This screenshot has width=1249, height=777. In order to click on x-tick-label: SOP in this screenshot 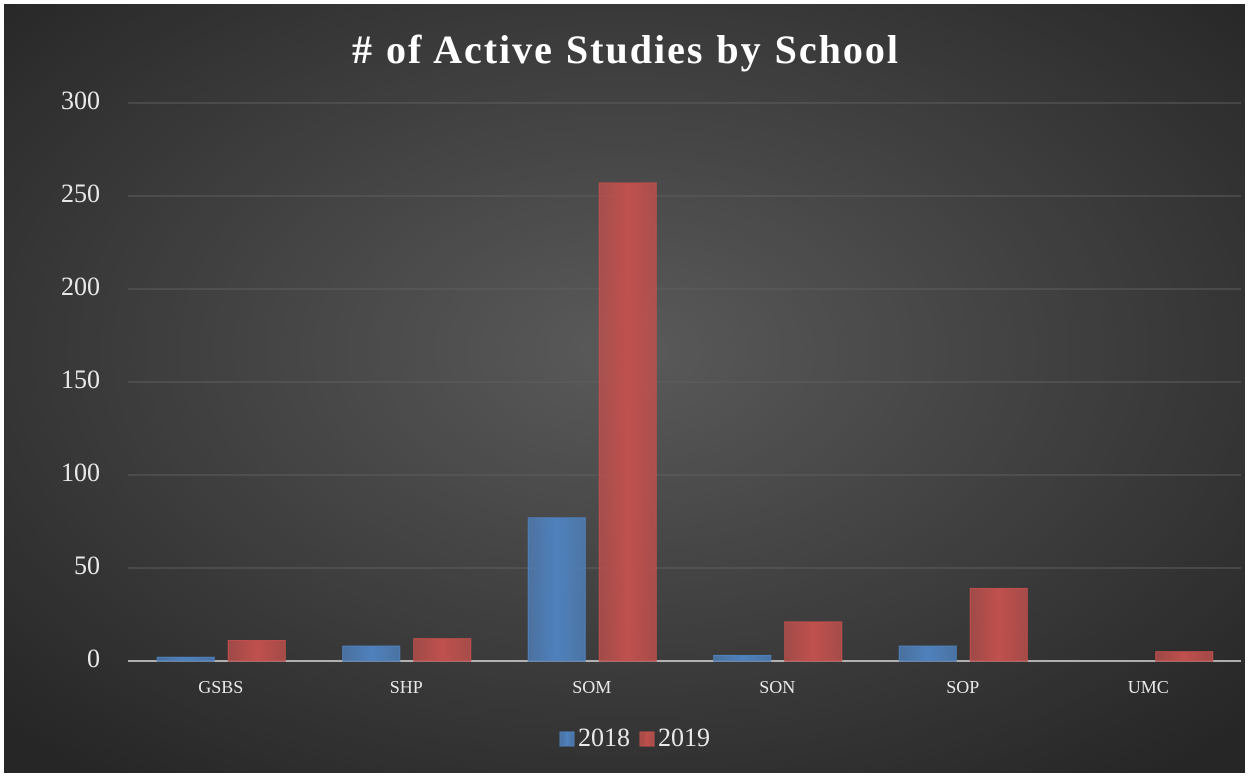, I will do `click(962, 687)`.